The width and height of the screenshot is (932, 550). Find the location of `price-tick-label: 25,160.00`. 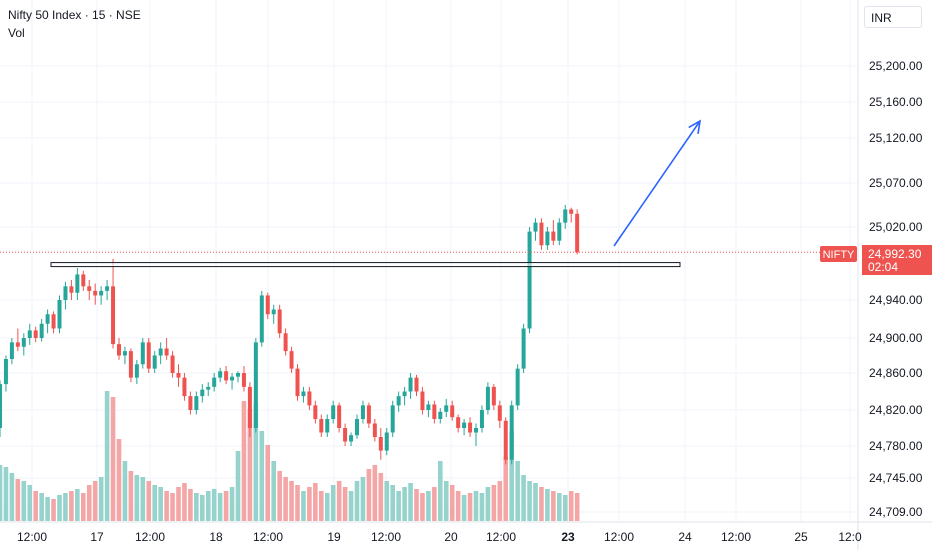

price-tick-label: 25,160.00 is located at coordinates (896, 102).